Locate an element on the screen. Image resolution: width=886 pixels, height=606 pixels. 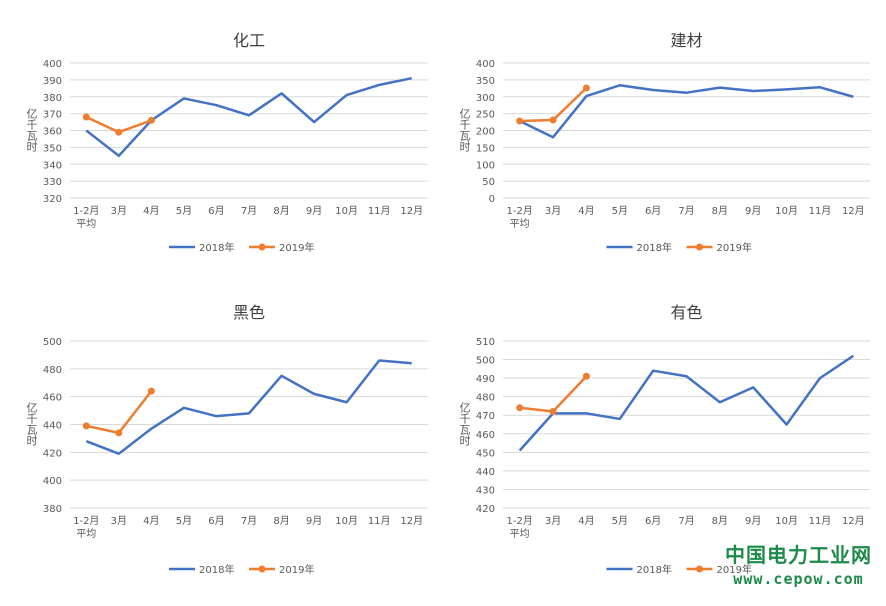
chart-title: 建材 is located at coordinates (686, 40).